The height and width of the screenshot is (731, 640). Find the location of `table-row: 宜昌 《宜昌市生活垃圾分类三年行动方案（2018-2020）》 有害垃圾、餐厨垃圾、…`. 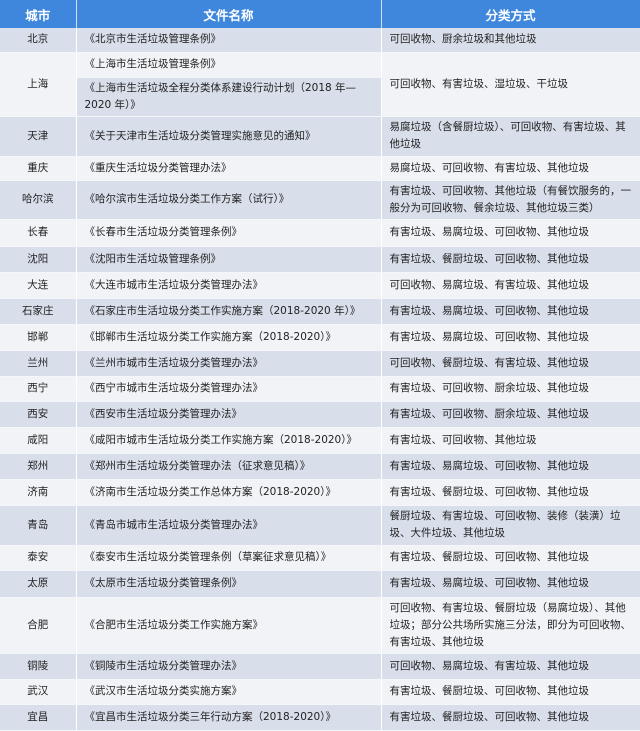

table-row: 宜昌 《宜昌市生活垃圾分类三年行动方案（2018-2020）》 有害垃圾、餐厨垃圾、… is located at coordinates (320, 717).